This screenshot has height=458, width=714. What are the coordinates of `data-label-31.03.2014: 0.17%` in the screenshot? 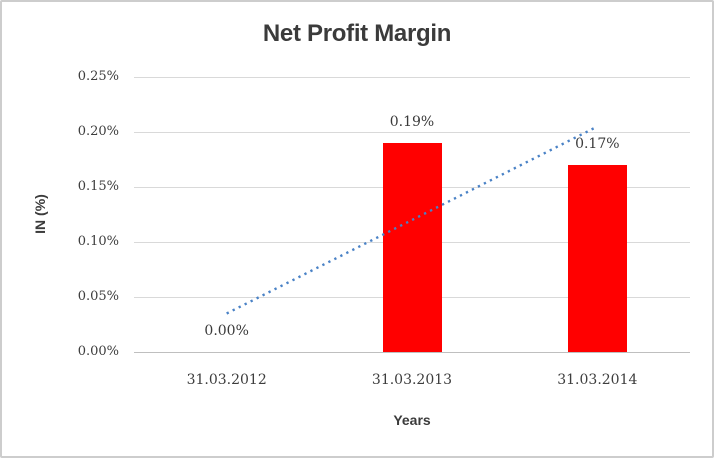 It's located at (597, 144).